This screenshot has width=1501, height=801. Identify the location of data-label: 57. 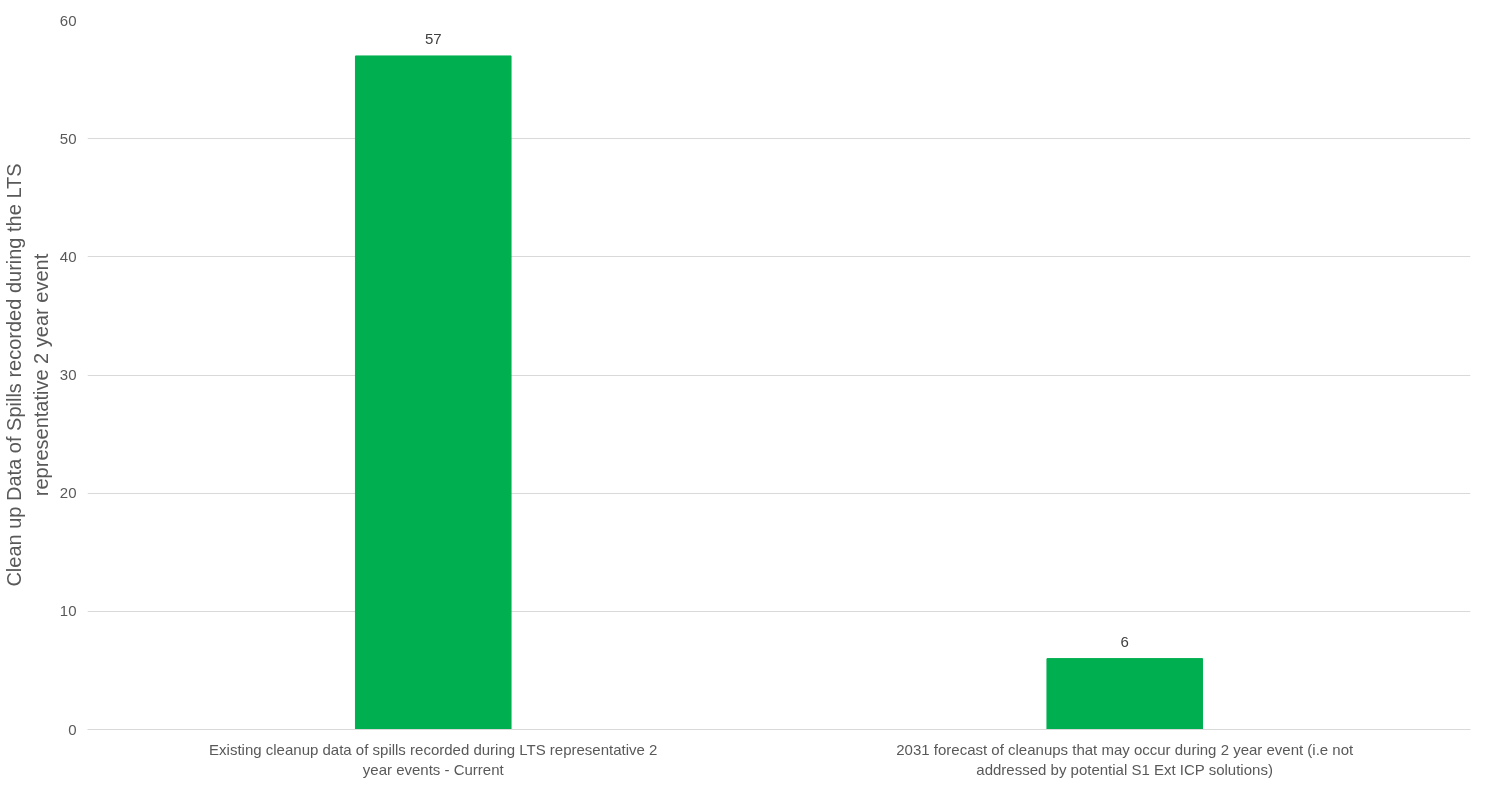
(433, 38).